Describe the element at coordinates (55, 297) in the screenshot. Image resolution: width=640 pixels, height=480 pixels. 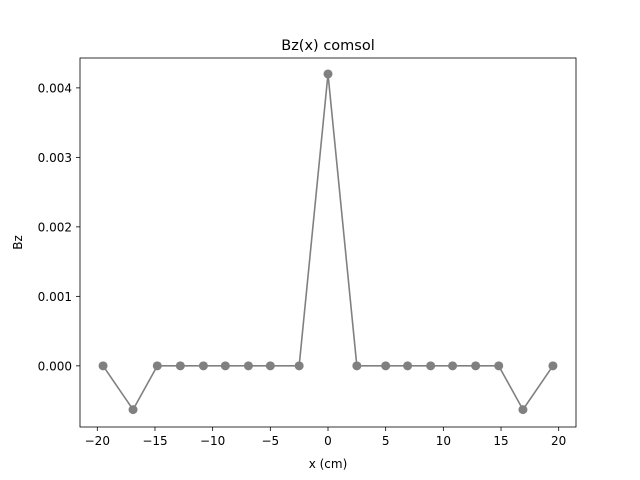
I see `y-tick-label: 0.001` at that location.